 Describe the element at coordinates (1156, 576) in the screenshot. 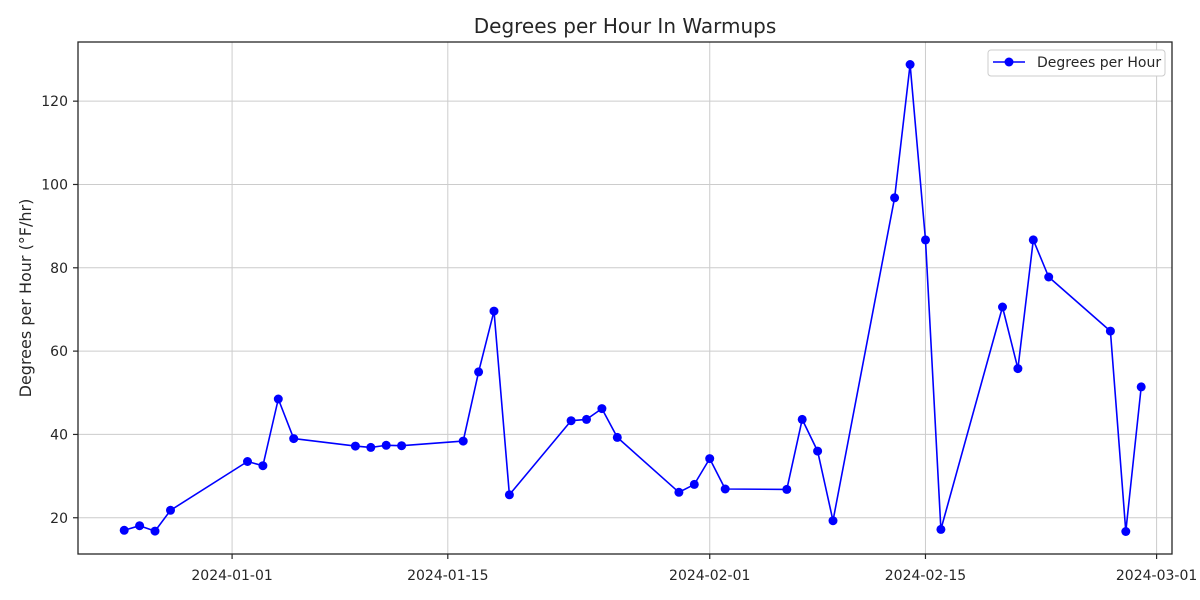

I see `x-tick-label: 2024-03-01` at that location.